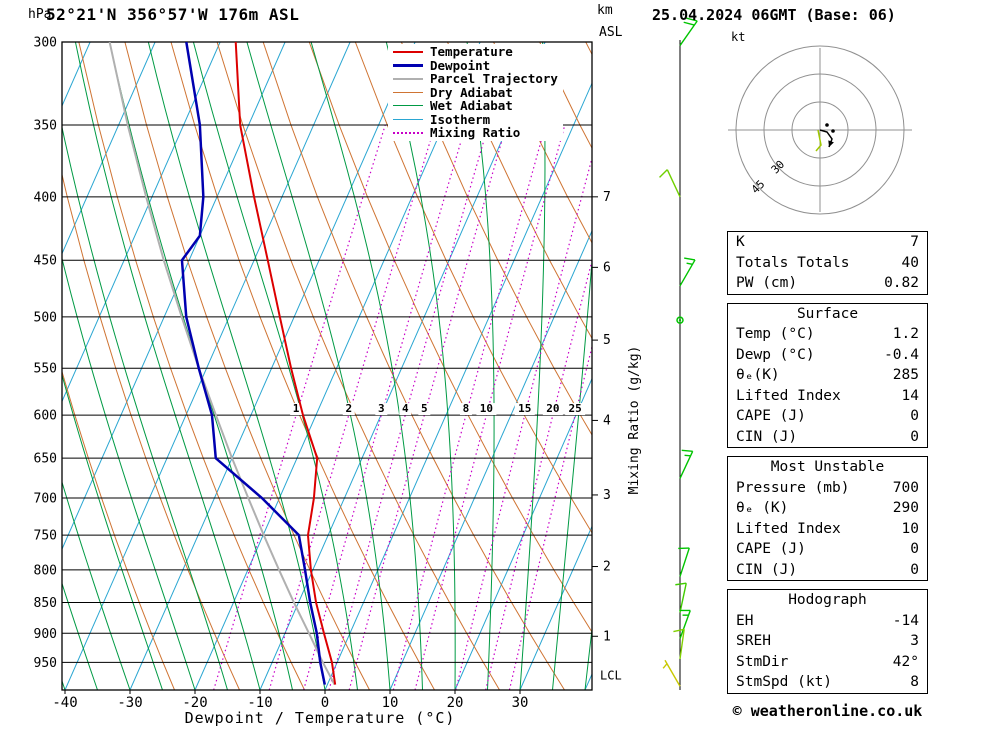  Describe the element at coordinates (901, 354) in the screenshot. I see `panel-row-value: -0.4` at that location.